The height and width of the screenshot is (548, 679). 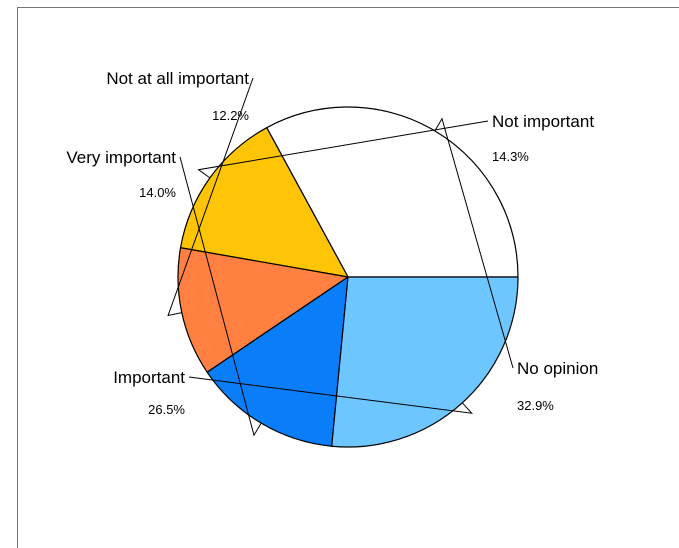 I want to click on slice-percent-not-important: 14.3%, so click(x=510, y=156).